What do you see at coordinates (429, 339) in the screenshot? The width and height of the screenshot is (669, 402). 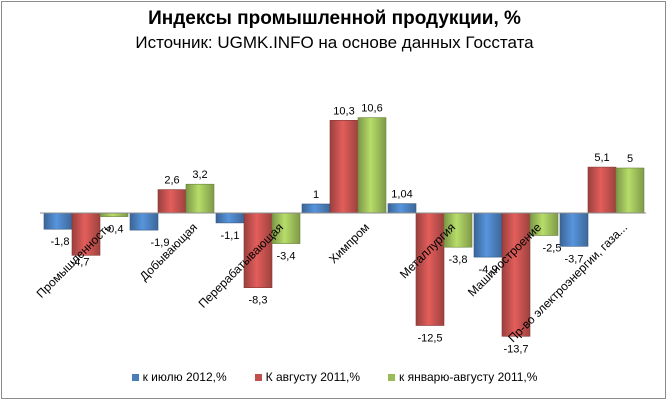 I see `data-label-1-4: -12,5` at bounding box center [429, 339].